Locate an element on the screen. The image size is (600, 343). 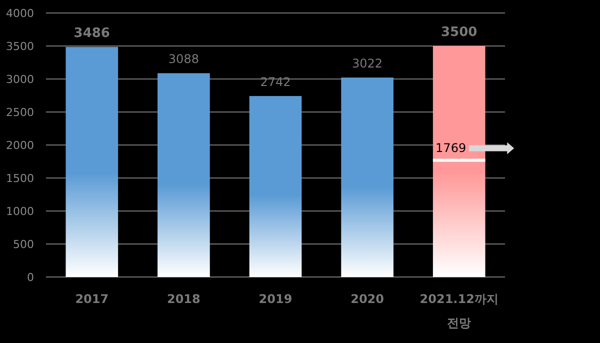
x-tick-label: 2018 is located at coordinates (183, 299).